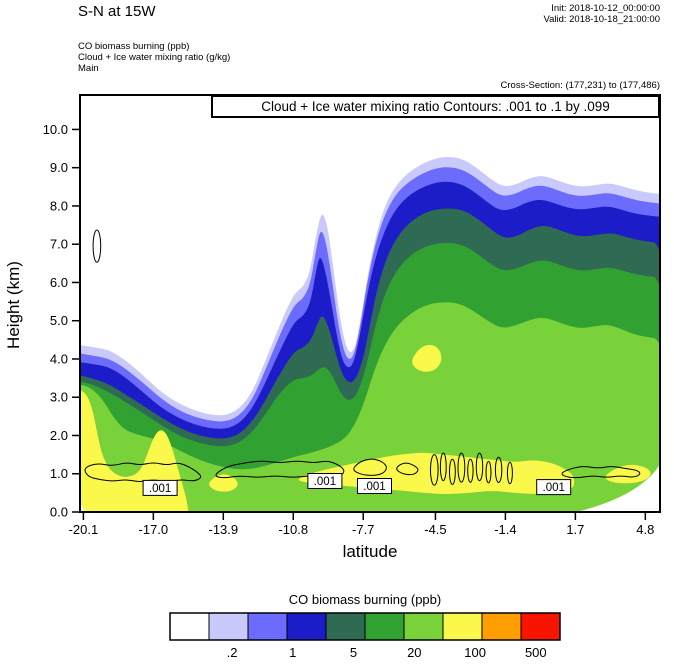 The height and width of the screenshot is (668, 674). What do you see at coordinates (59, 244) in the screenshot?
I see `y-tick-label: 7.0` at bounding box center [59, 244].